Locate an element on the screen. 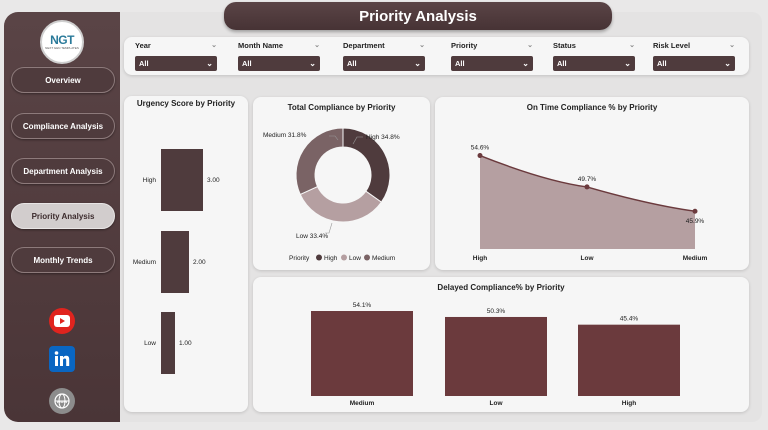 Image resolution: width=768 pixels, height=430 pixels. sidebar-item-department-analysis: Department Analysis is located at coordinates (63, 171).